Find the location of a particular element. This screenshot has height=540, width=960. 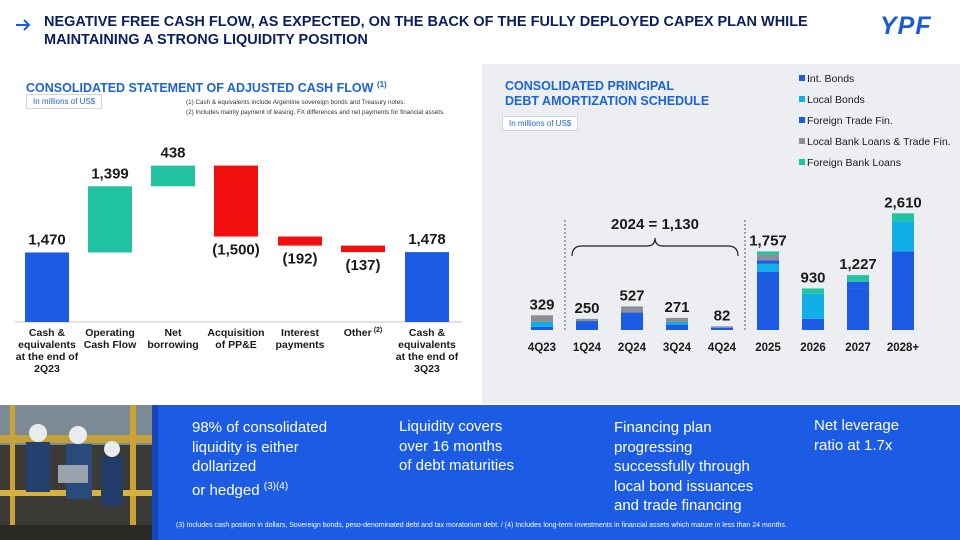

legend-item: Foreign Bank Loans is located at coordinates (850, 163).